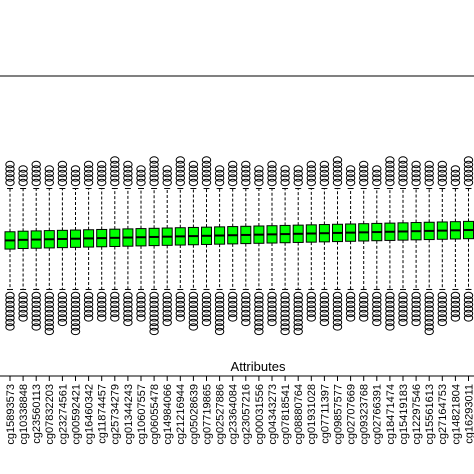 The height and width of the screenshot is (474, 474). What do you see at coordinates (391, 414) in the screenshot?
I see `x-tick-label: cg18471474` at bounding box center [391, 414].